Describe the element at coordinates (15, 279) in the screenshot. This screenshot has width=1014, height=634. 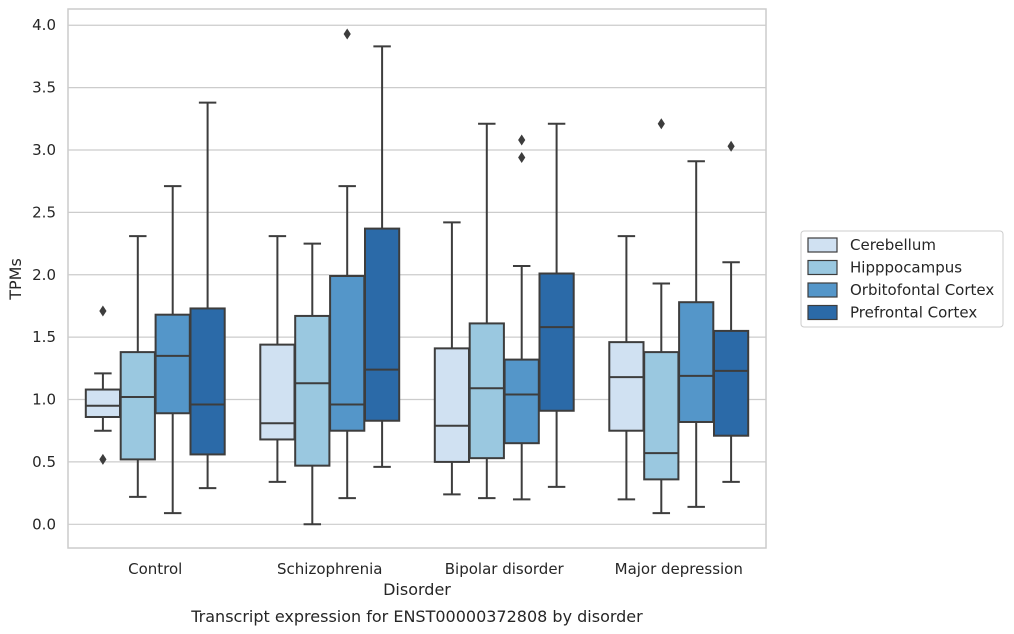
I see `y-axis-title: TPMs` at that location.